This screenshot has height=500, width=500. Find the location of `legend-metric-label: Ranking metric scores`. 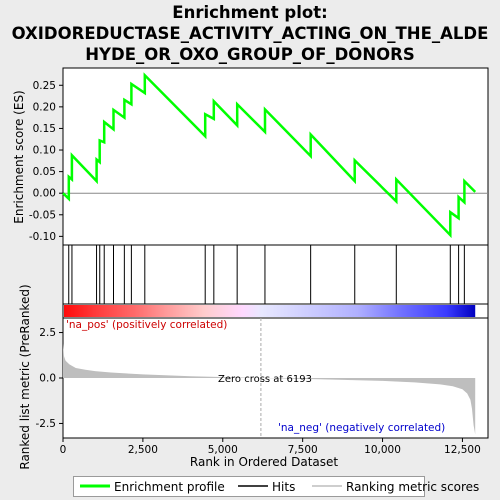

legend-metric-label: Ranking metric scores is located at coordinates (413, 487).